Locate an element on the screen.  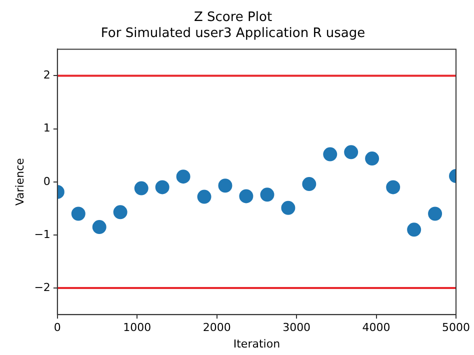
x-axis-title: Iteration is located at coordinates (256, 343).